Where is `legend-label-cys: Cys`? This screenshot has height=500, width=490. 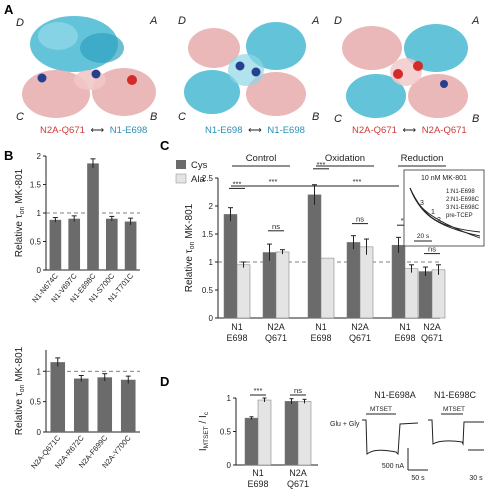
legend-label-cys: Cys is located at coordinates (199, 165).